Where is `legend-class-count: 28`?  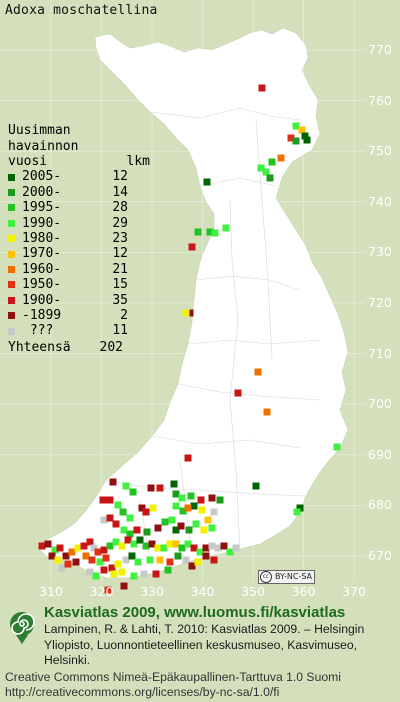
legend-class-count: 28 is located at coordinates (120, 208).